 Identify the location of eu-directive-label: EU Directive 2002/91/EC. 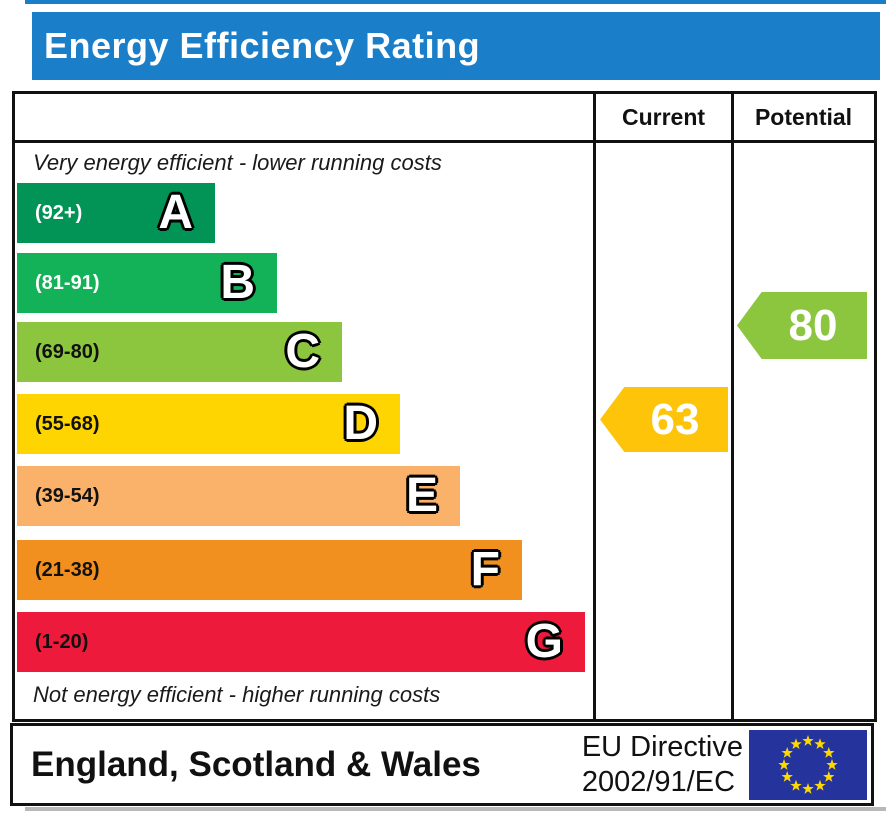
(662, 765).